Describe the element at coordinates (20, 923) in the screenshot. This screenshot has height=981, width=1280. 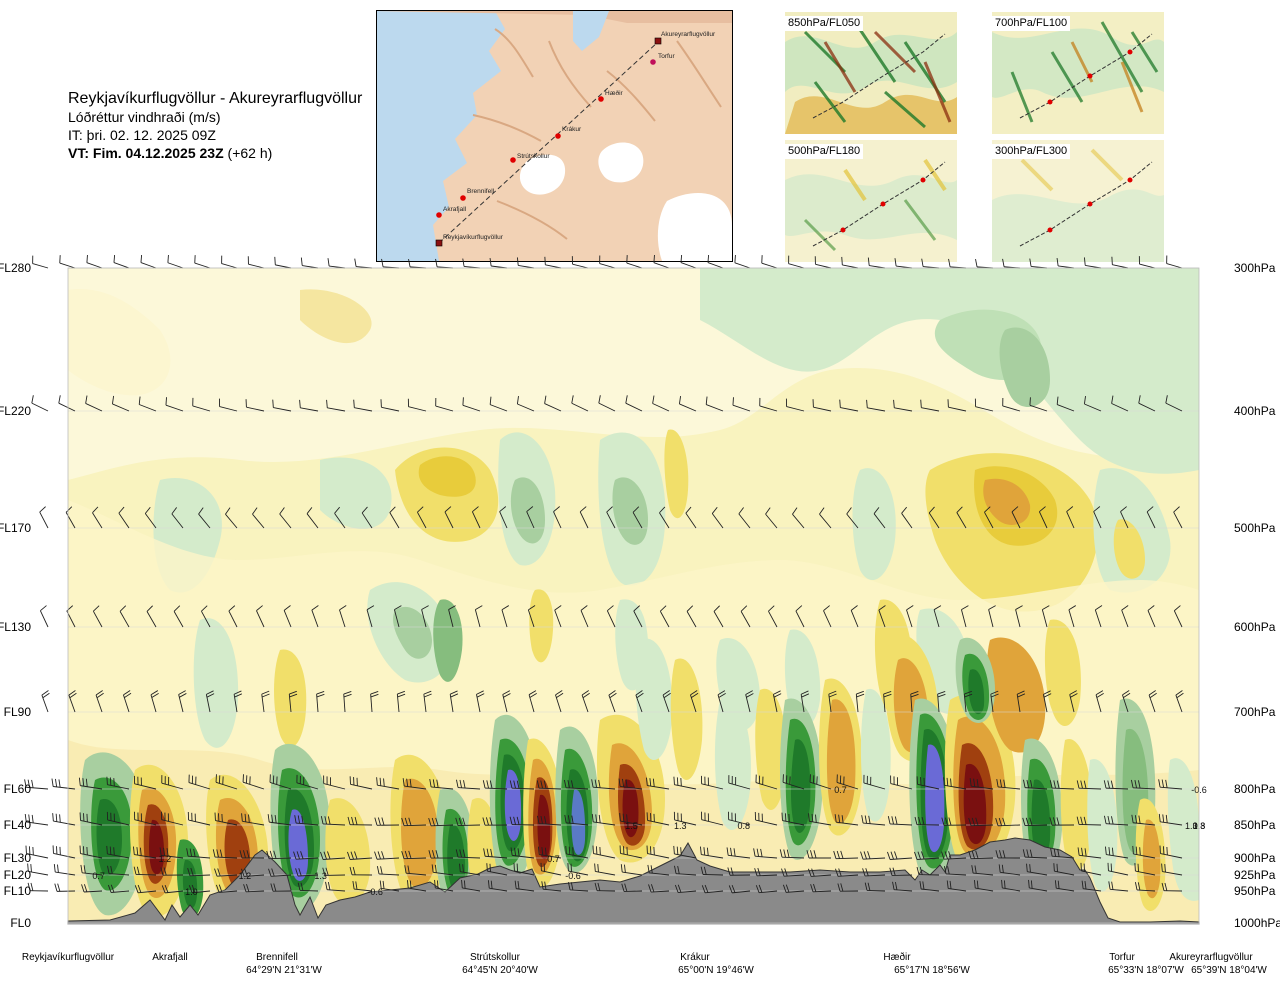
I see `y-left-label-fl0: FL0` at that location.